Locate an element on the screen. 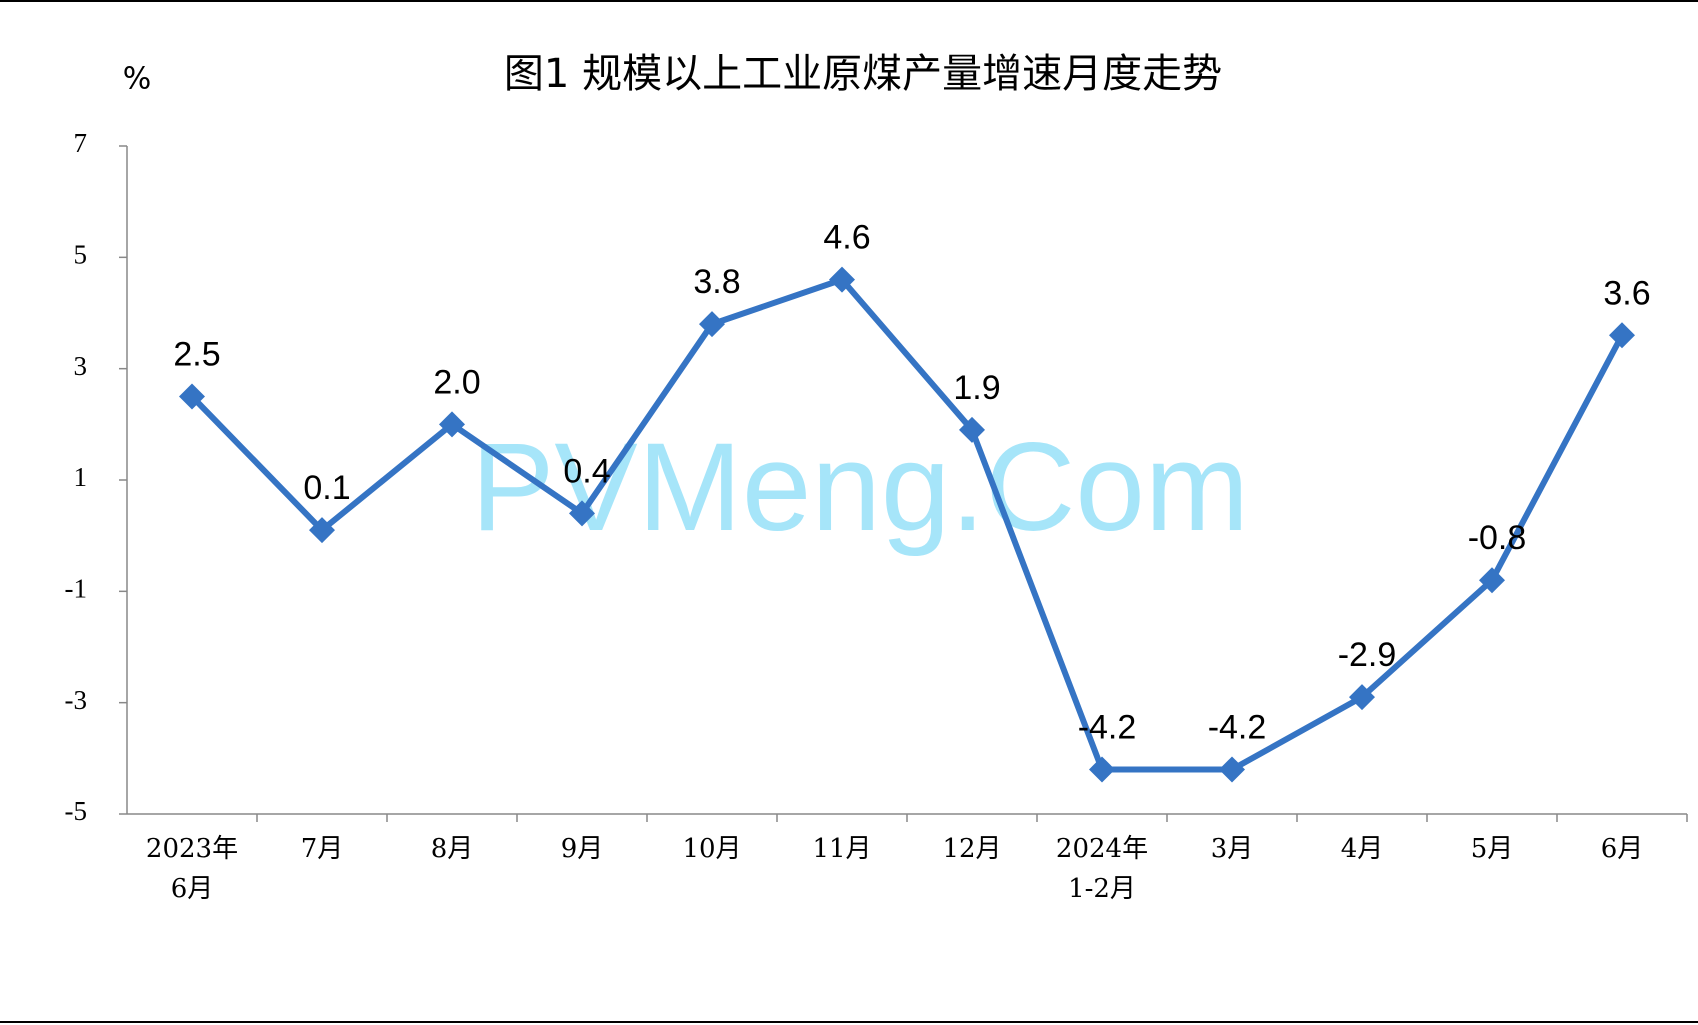 Image resolution: width=1698 pixels, height=1025 pixels. x-tick-label: 4月 is located at coordinates (1362, 849).